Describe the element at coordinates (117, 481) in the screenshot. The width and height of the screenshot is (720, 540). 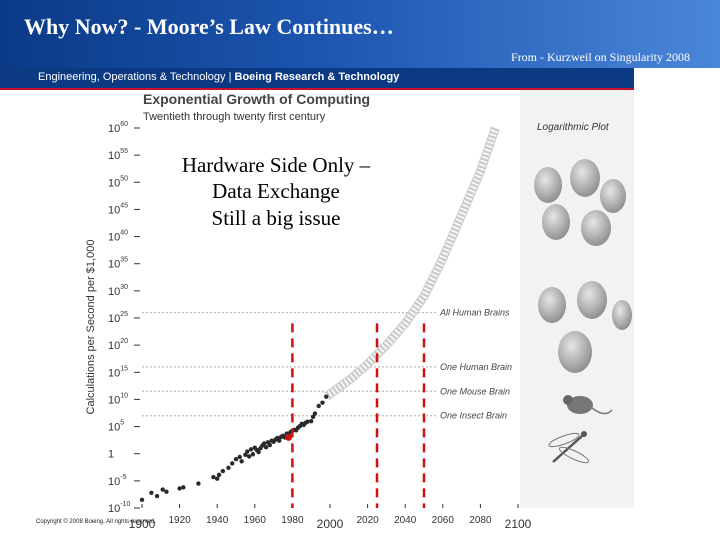
I see `y-tick-label: 10⁻⁵` at that location.